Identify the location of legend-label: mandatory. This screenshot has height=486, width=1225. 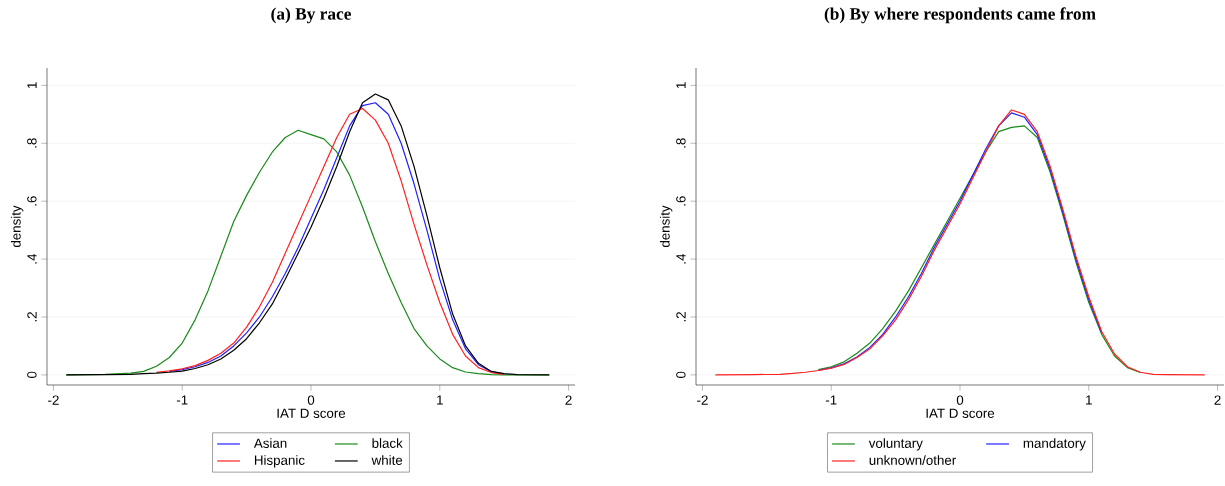
(1054, 444).